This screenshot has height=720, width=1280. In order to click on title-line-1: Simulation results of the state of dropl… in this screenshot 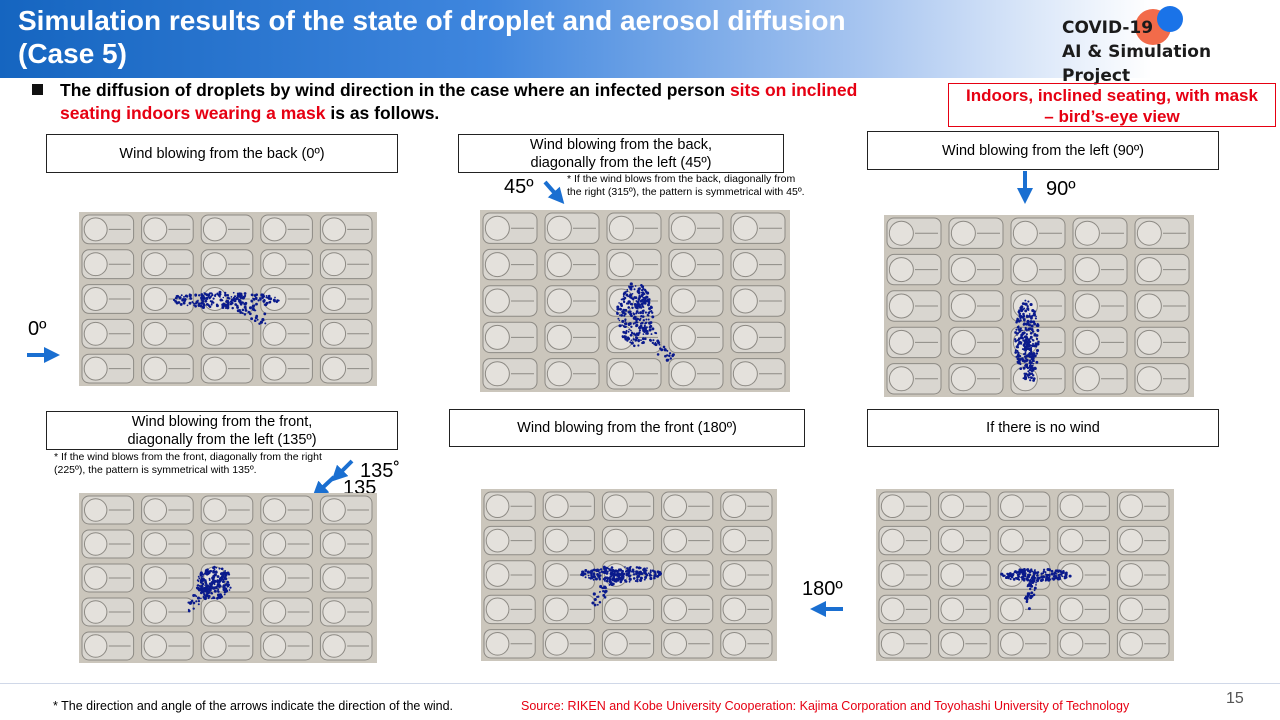, I will do `click(432, 20)`.